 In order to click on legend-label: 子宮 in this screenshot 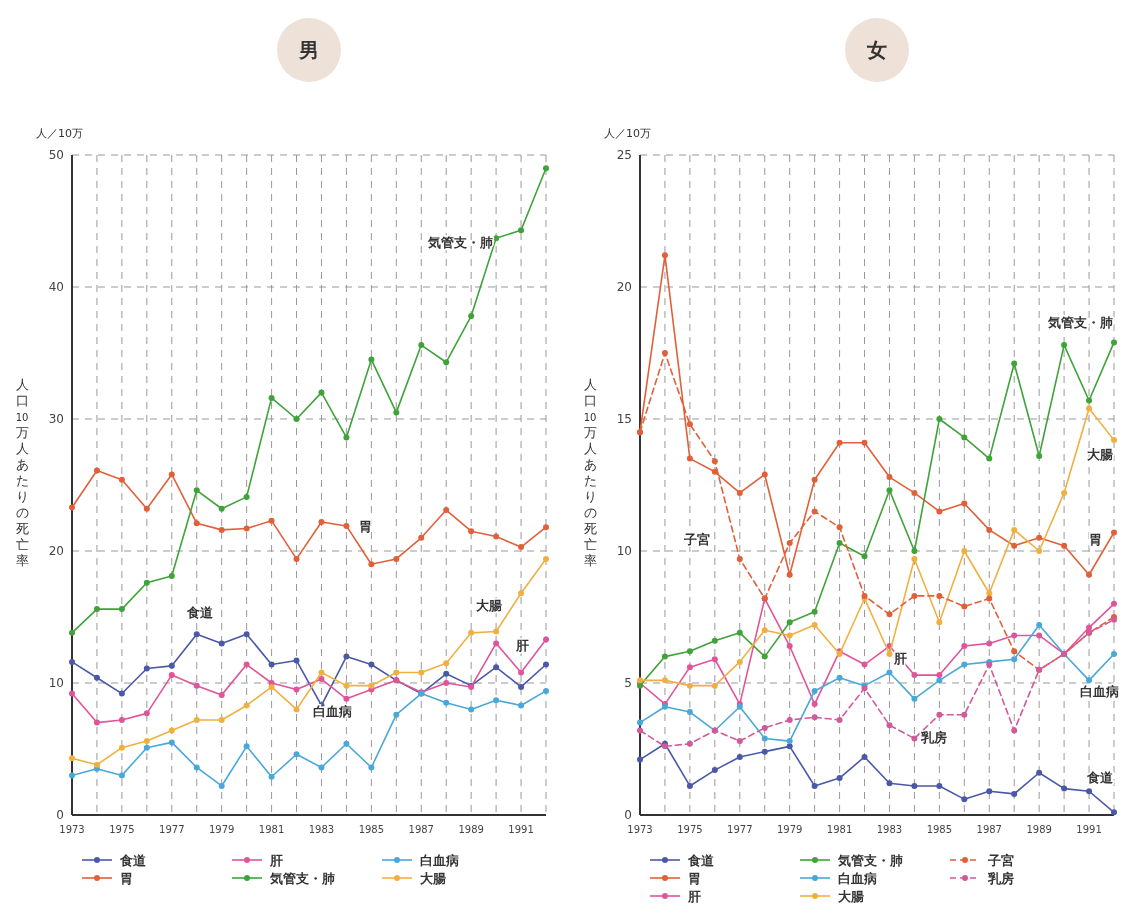, I will do `click(1000, 860)`.